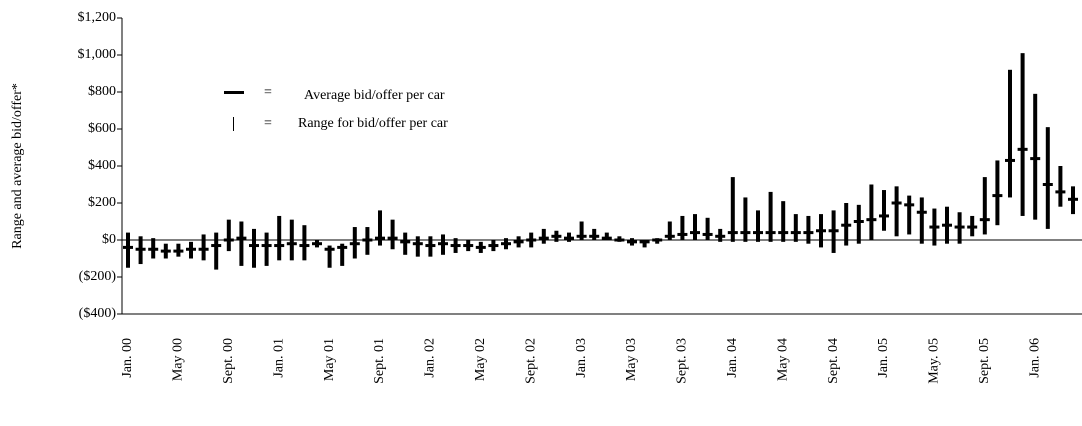 This screenshot has height=426, width=1082. I want to click on y-tick-label: $1,000, so click(97, 54).